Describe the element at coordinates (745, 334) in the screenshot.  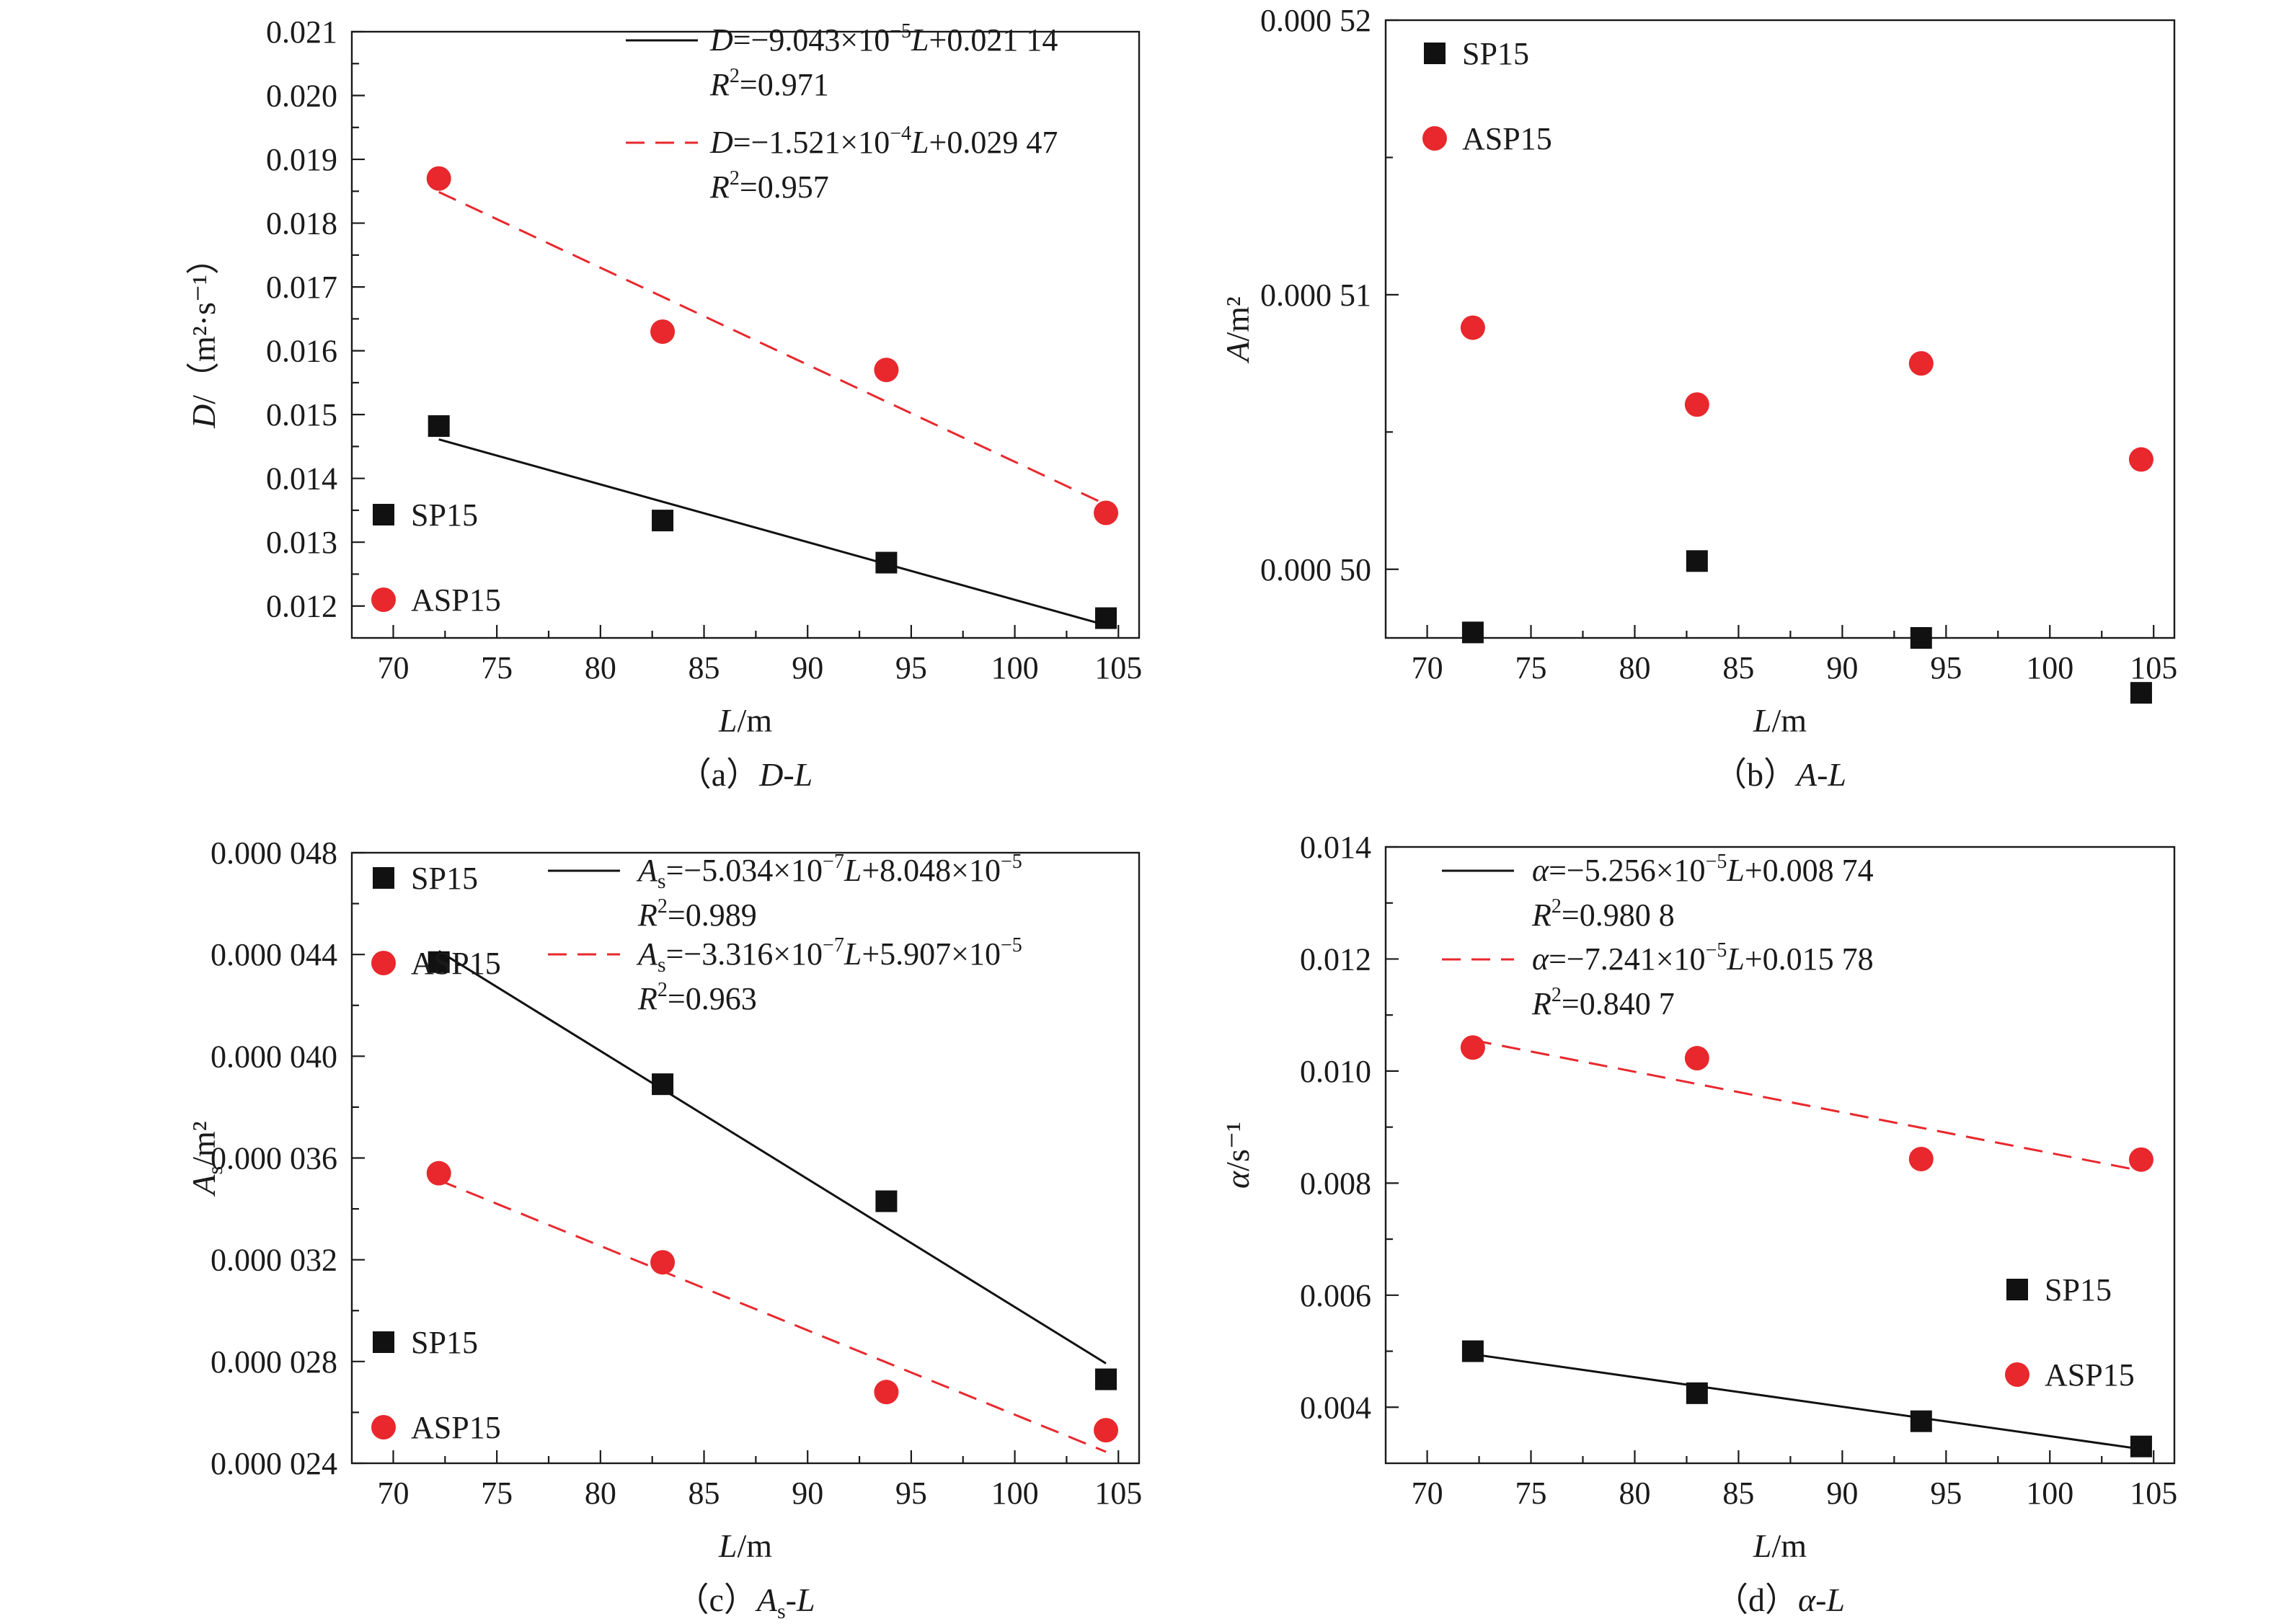
I see `plot-area-frame` at that location.